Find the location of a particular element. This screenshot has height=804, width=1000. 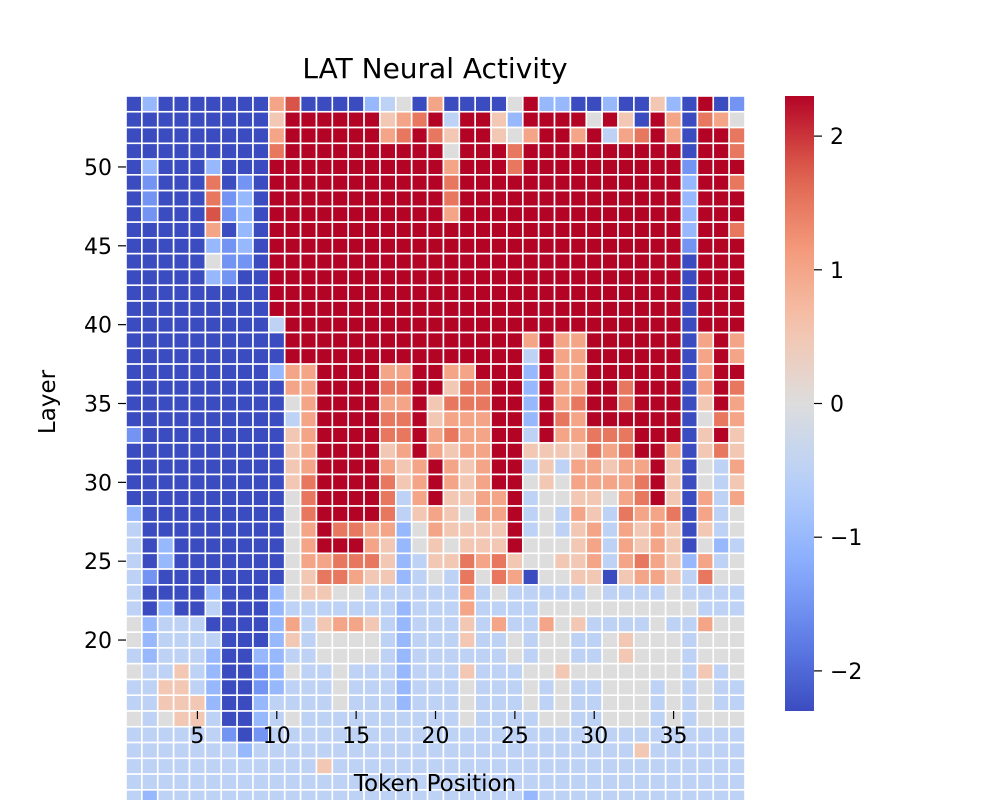

x-axis-label: Token Position is located at coordinates (434, 784).